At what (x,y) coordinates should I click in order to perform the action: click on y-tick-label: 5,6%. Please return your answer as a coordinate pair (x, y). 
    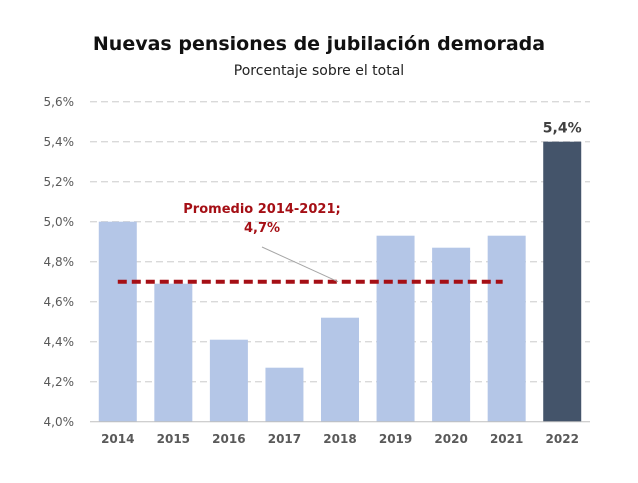
    Looking at the image, I should click on (59, 102).